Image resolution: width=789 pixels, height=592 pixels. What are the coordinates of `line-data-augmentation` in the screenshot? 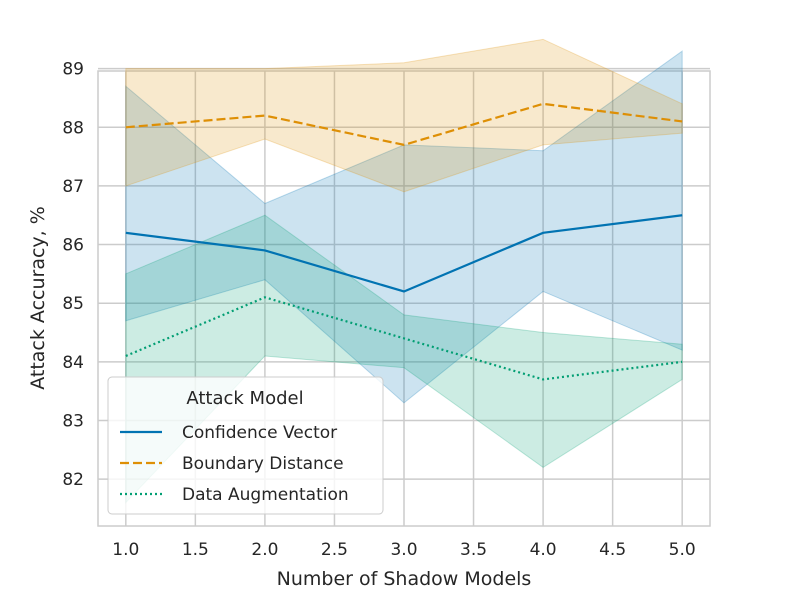 It's located at (404, 338).